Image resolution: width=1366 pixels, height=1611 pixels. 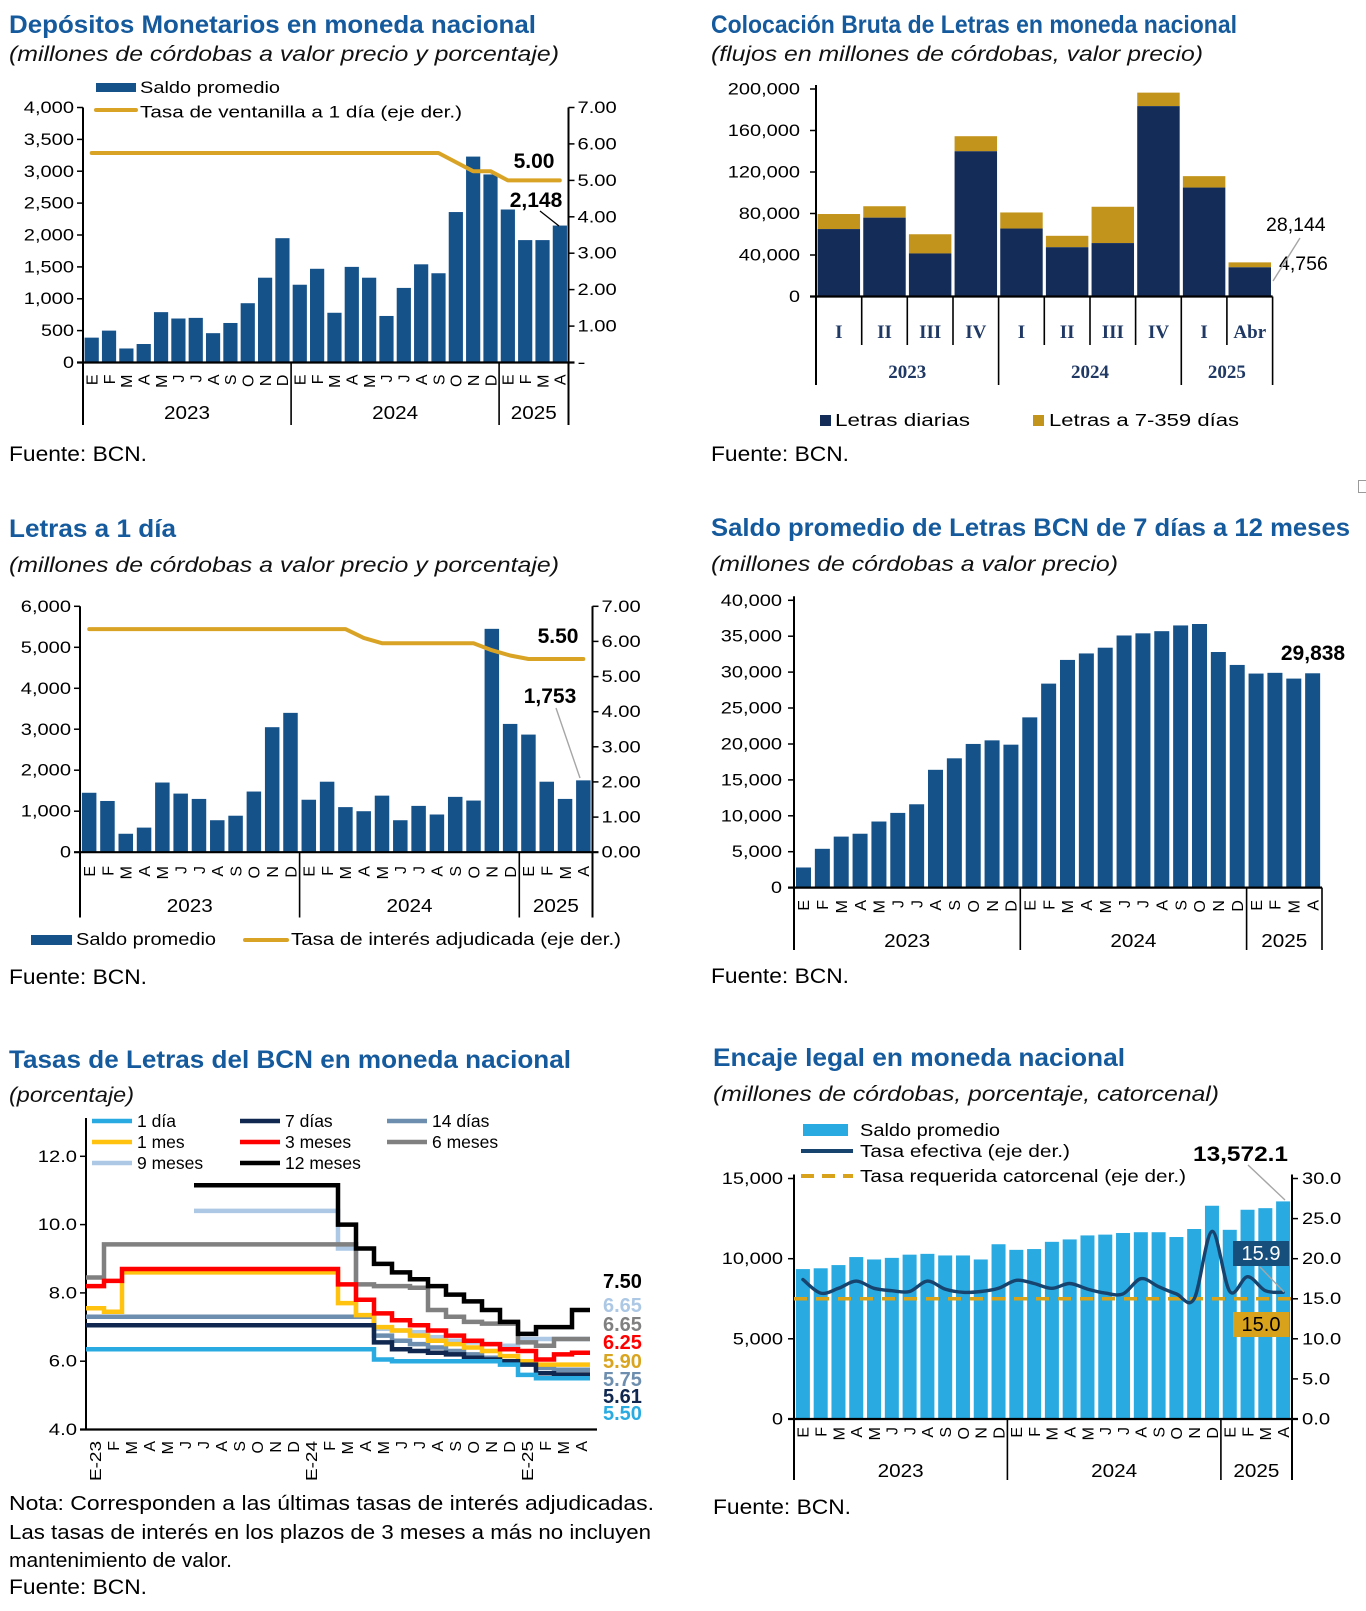 What do you see at coordinates (621, 746) in the screenshot?
I see `svg-text: 3.00` at bounding box center [621, 746].